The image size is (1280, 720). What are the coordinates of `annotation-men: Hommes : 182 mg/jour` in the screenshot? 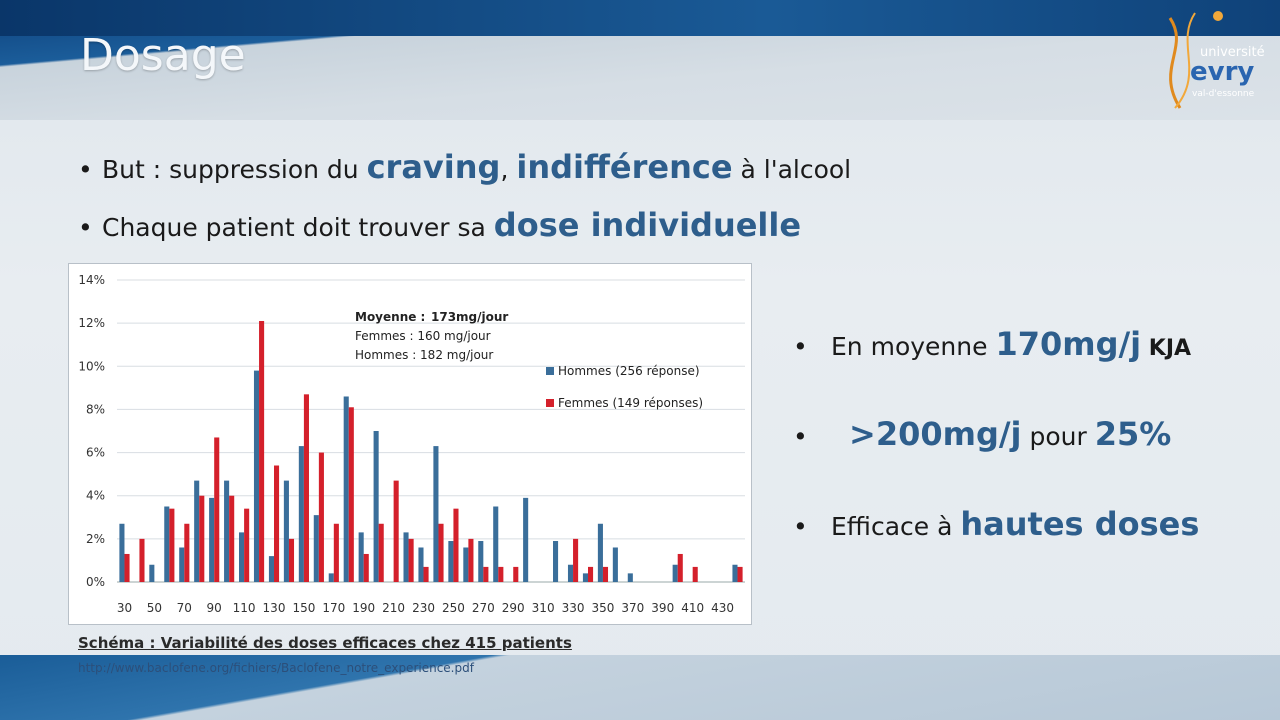 It's located at (424, 355).